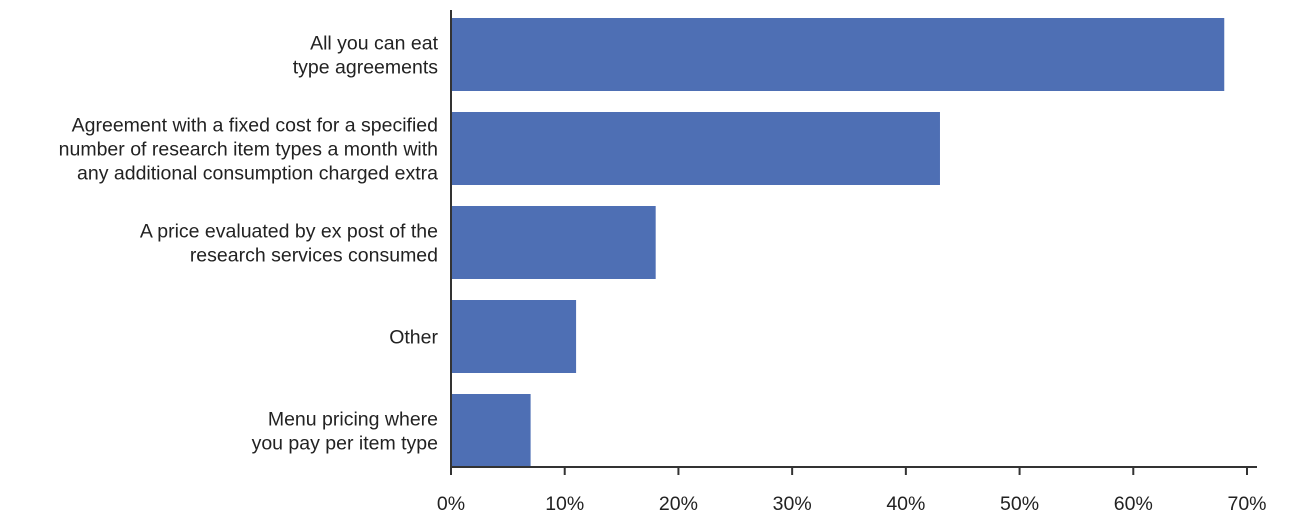 The height and width of the screenshot is (525, 1294). Describe the element at coordinates (1133, 504) in the screenshot. I see `x-tick-label-6: 60%` at that location.